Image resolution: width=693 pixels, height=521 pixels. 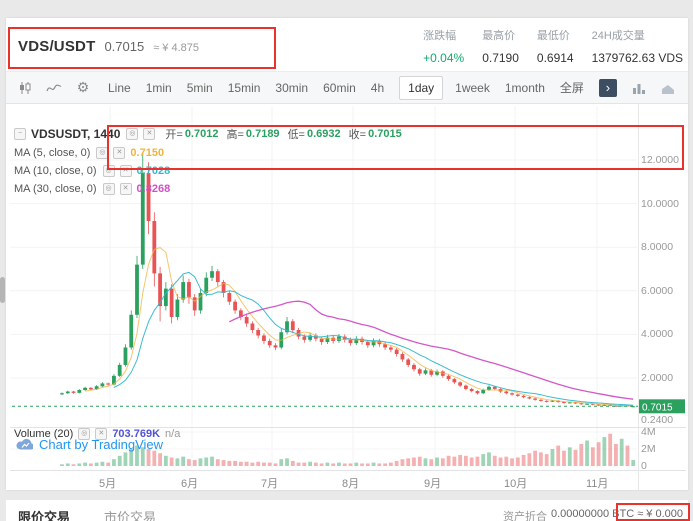 I want to click on month-label: 9月, so click(x=433, y=484).